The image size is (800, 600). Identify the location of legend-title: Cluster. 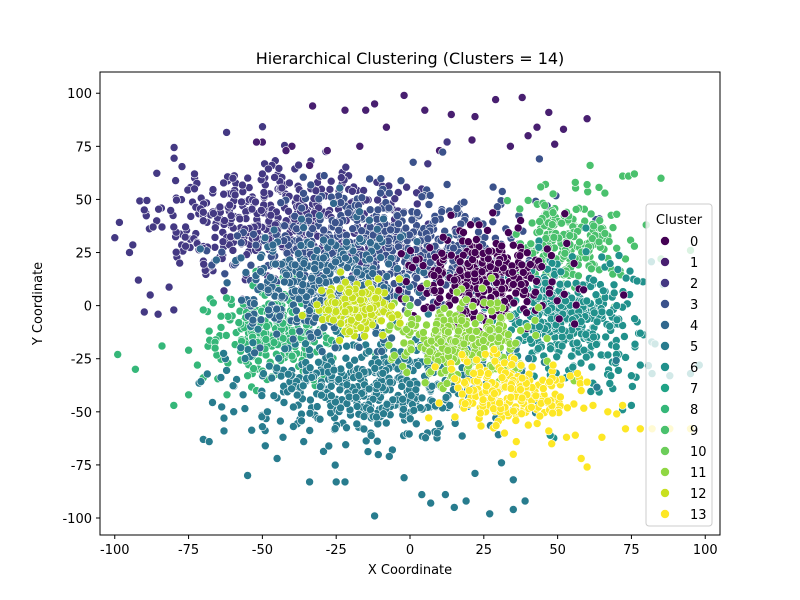
(679, 220).